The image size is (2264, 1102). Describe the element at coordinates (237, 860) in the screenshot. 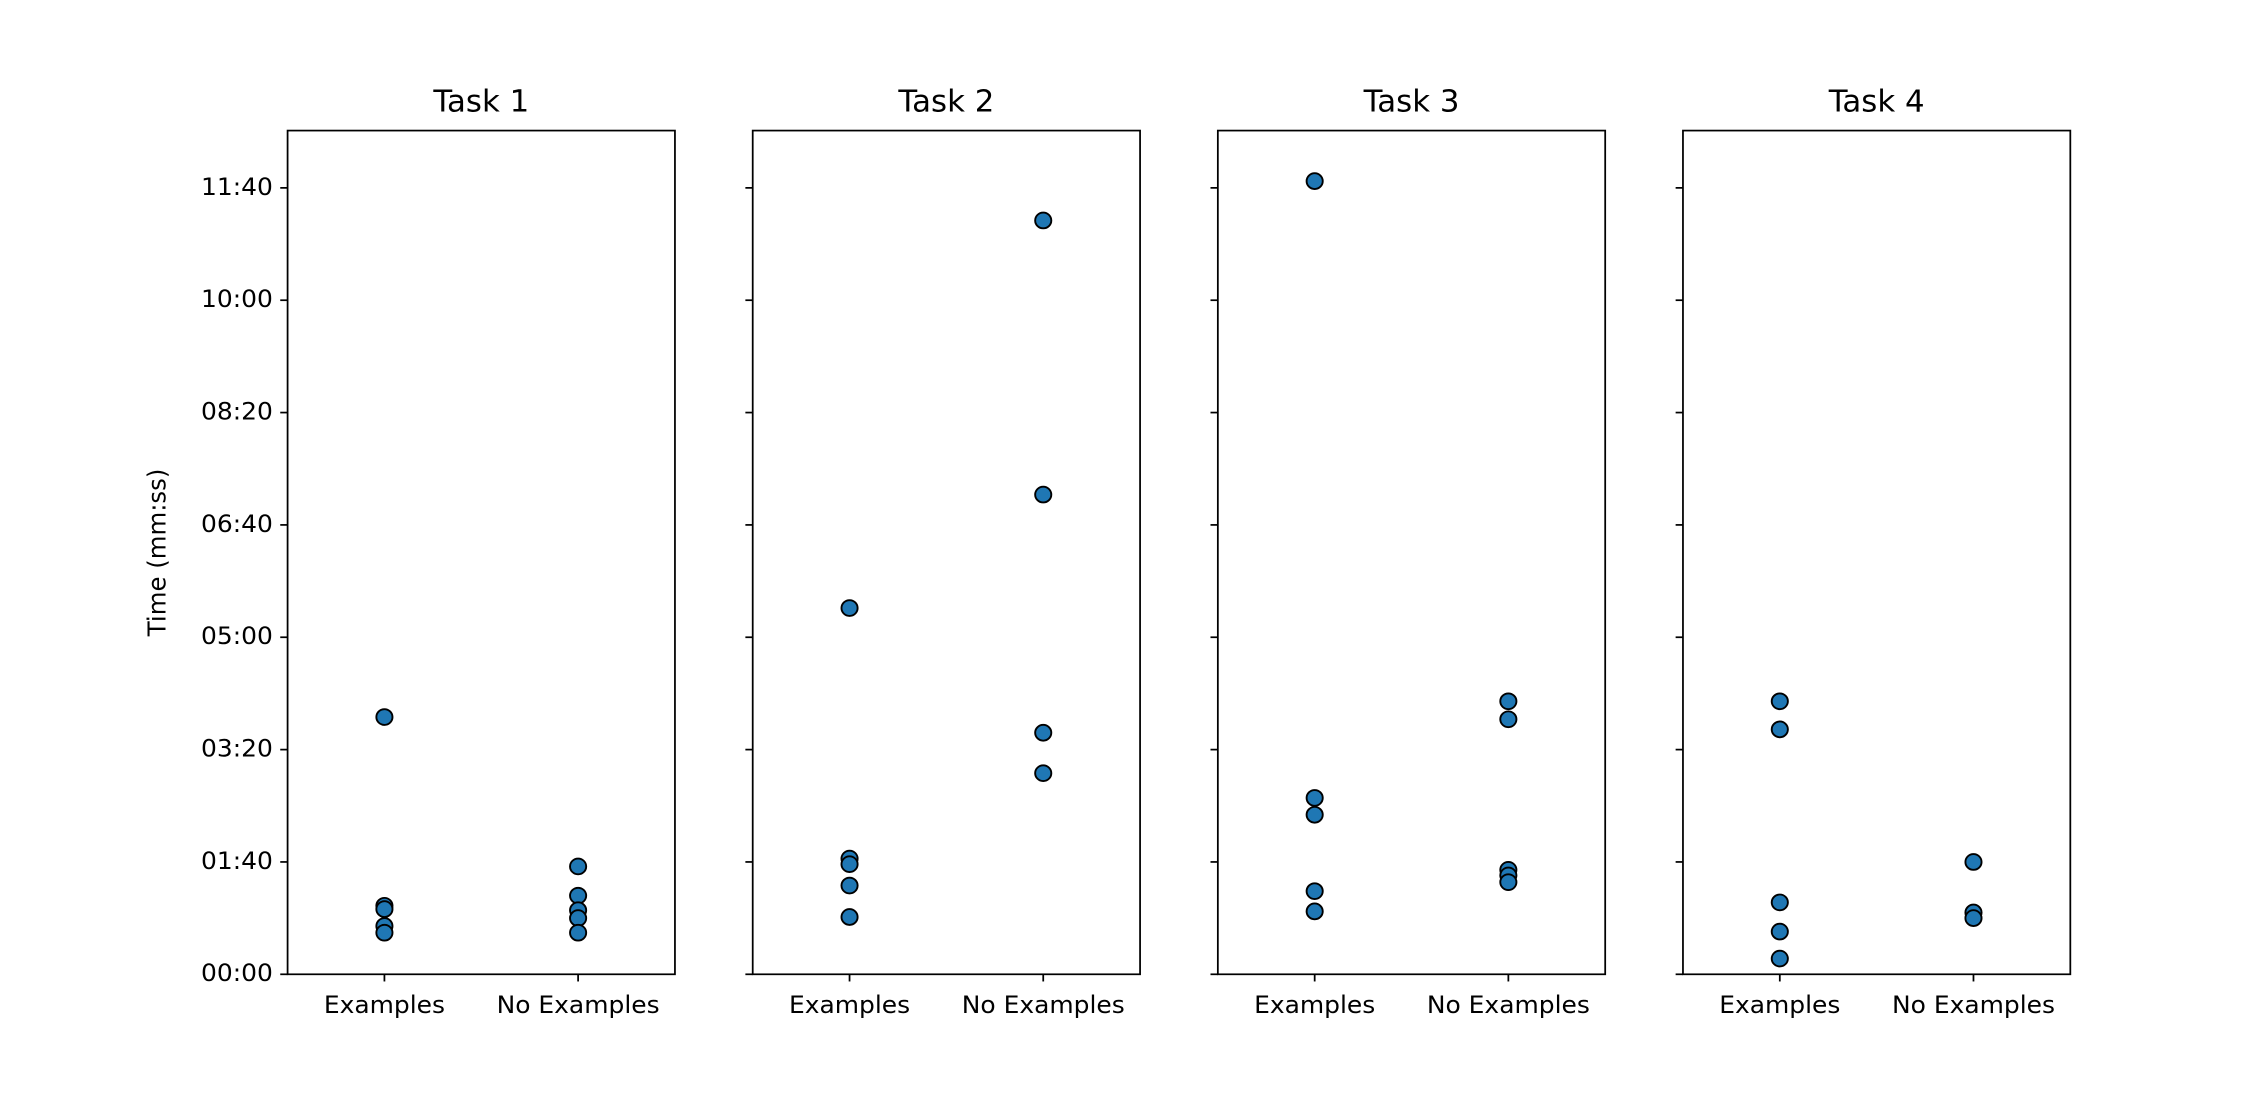

I see `y-tick-label: 01:40` at that location.